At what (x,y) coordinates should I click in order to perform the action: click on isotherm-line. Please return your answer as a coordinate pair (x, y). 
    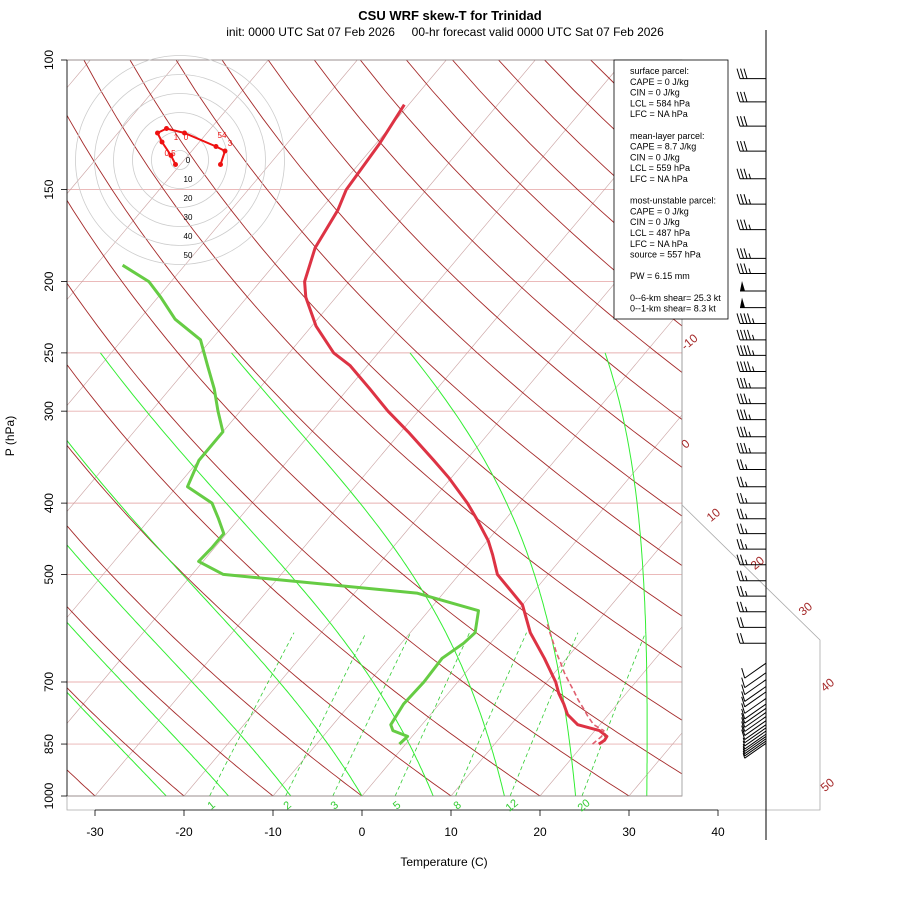
    Looking at the image, I should click on (0, 428).